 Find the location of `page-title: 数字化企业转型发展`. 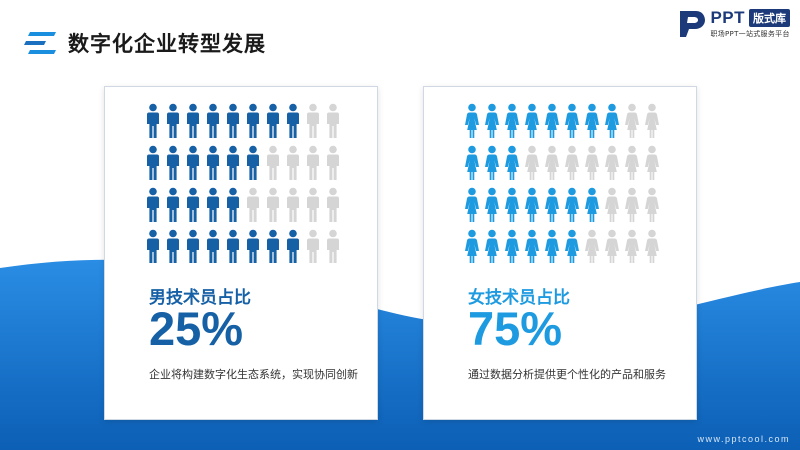

page-title: 数字化企业转型发展 is located at coordinates (167, 44).